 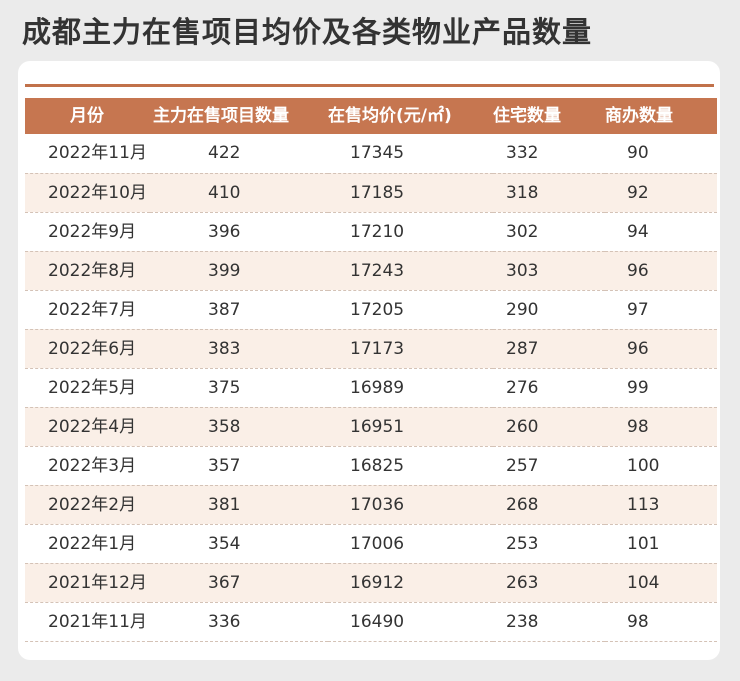 What do you see at coordinates (224, 153) in the screenshot?
I see `project-count-cell: 422` at bounding box center [224, 153].